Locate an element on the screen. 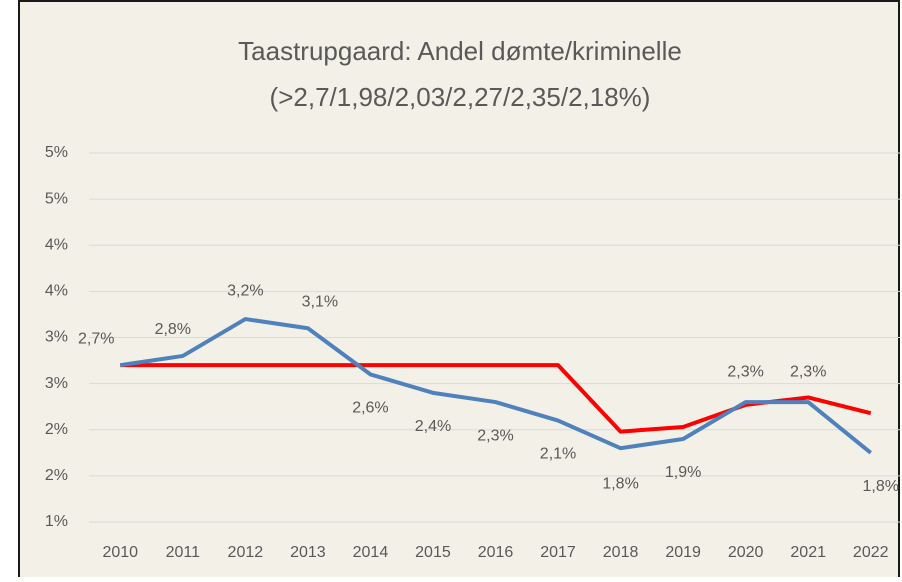 Image resolution: width=902 pixels, height=582 pixels. x-tick-label: 2020 is located at coordinates (746, 552).